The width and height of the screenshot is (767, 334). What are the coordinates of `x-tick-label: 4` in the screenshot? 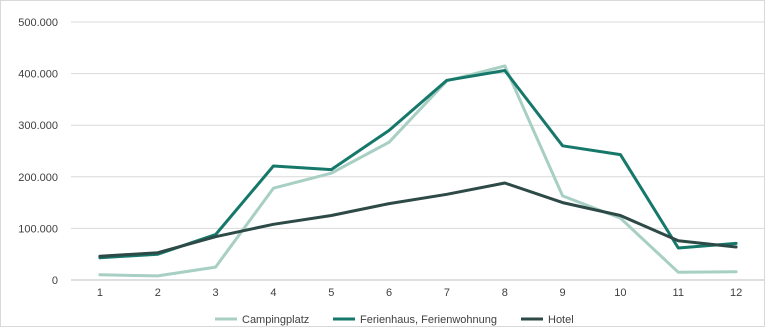 It's located at (273, 293).